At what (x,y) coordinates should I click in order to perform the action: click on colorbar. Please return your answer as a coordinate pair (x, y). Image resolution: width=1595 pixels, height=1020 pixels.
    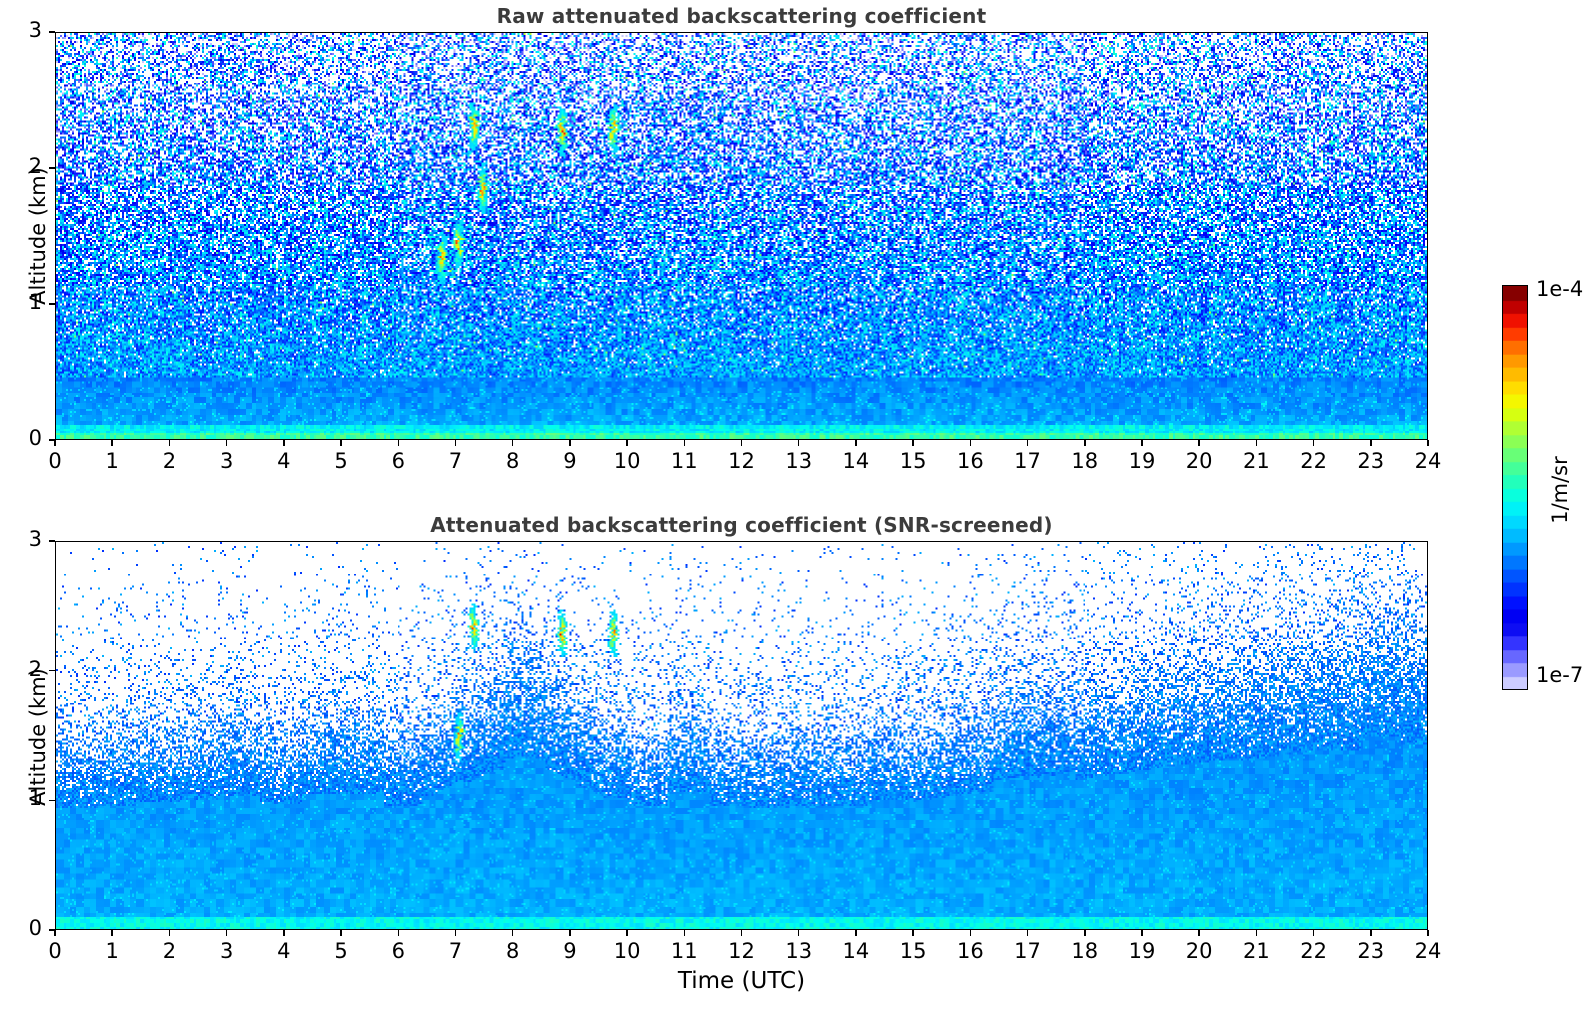
    Looking at the image, I should click on (1515, 487).